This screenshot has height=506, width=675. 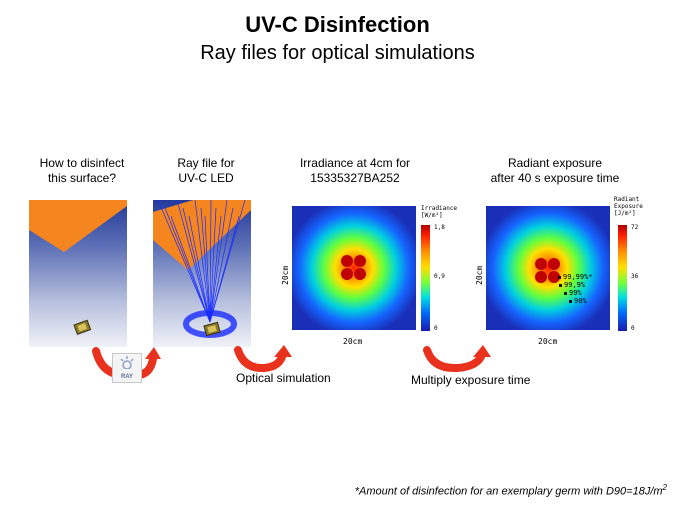 What do you see at coordinates (635, 276) in the screenshot?
I see `exposure-tick-mid: 36` at bounding box center [635, 276].